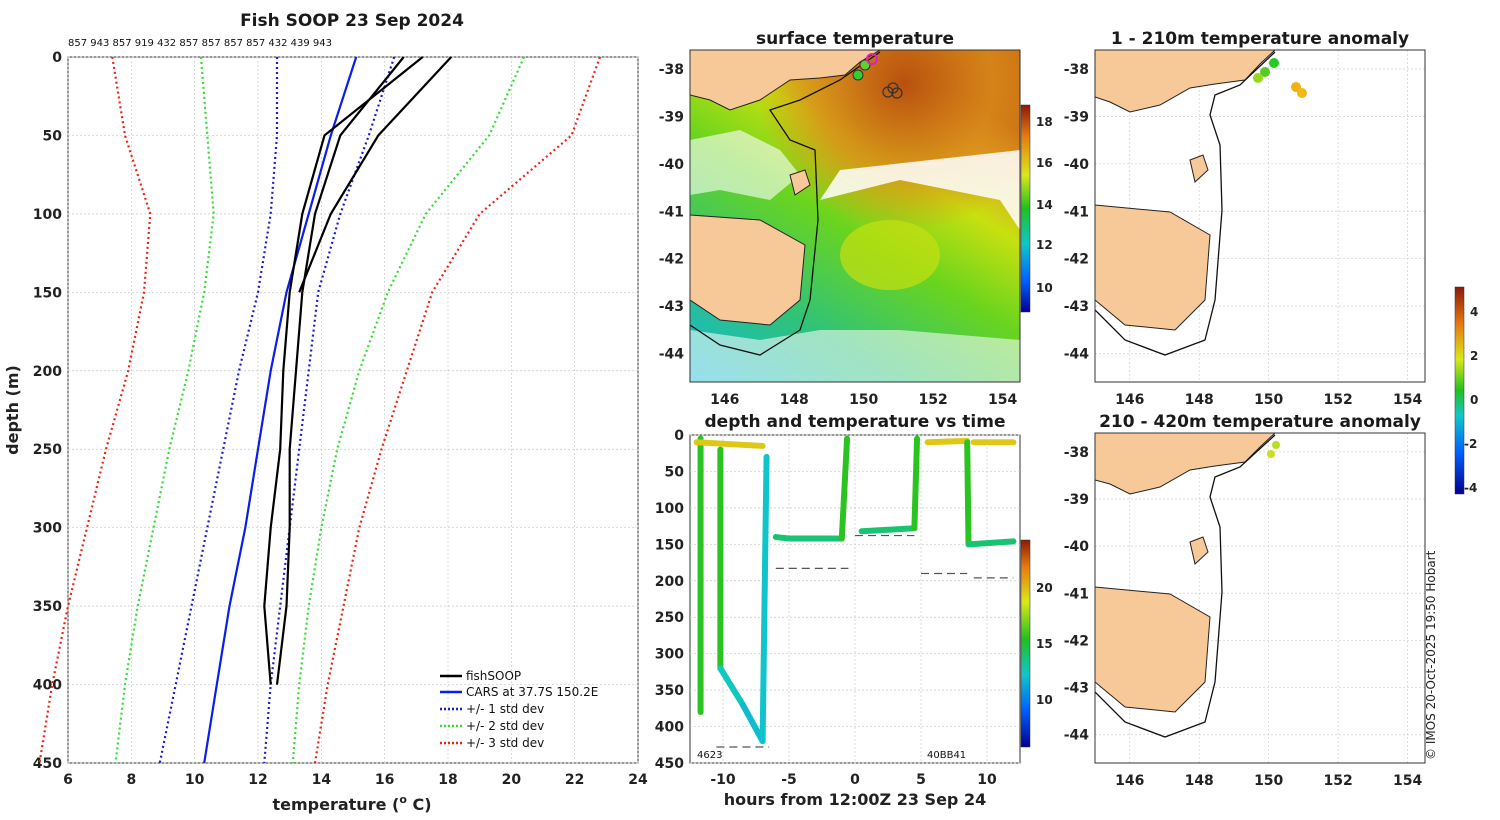 This screenshot has height=820, width=1500. What do you see at coordinates (1474, 400) in the screenshot?
I see `anom-cb-tick: 0` at bounding box center [1474, 400].